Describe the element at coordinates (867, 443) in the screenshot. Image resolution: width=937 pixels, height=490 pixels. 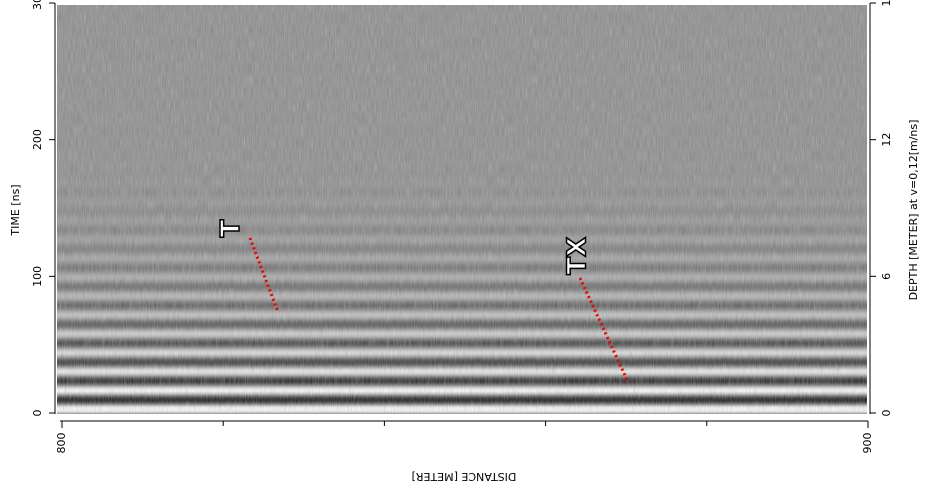
I see `x-tick-label: 900` at that location.